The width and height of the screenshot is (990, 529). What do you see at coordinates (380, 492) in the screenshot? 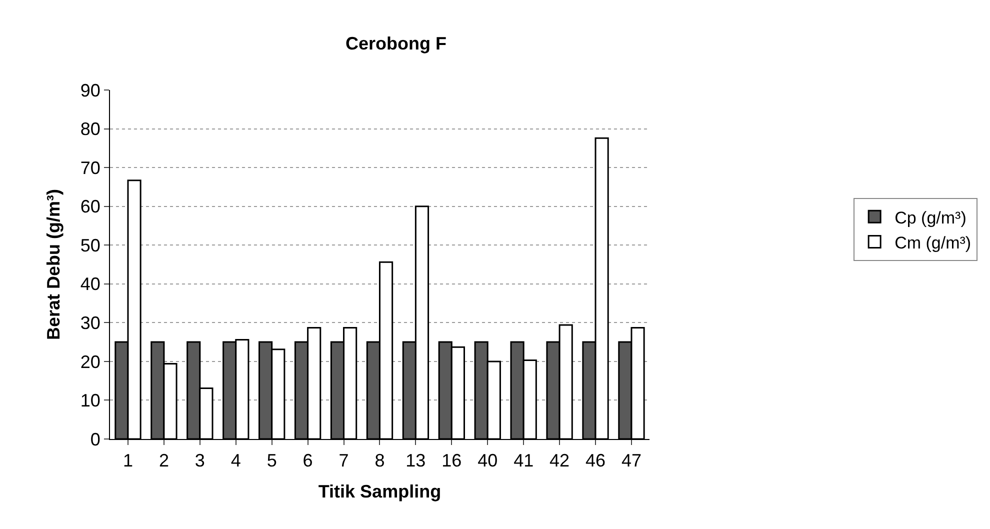
I see `x-axis-title: Titik Sampling` at bounding box center [380, 492].